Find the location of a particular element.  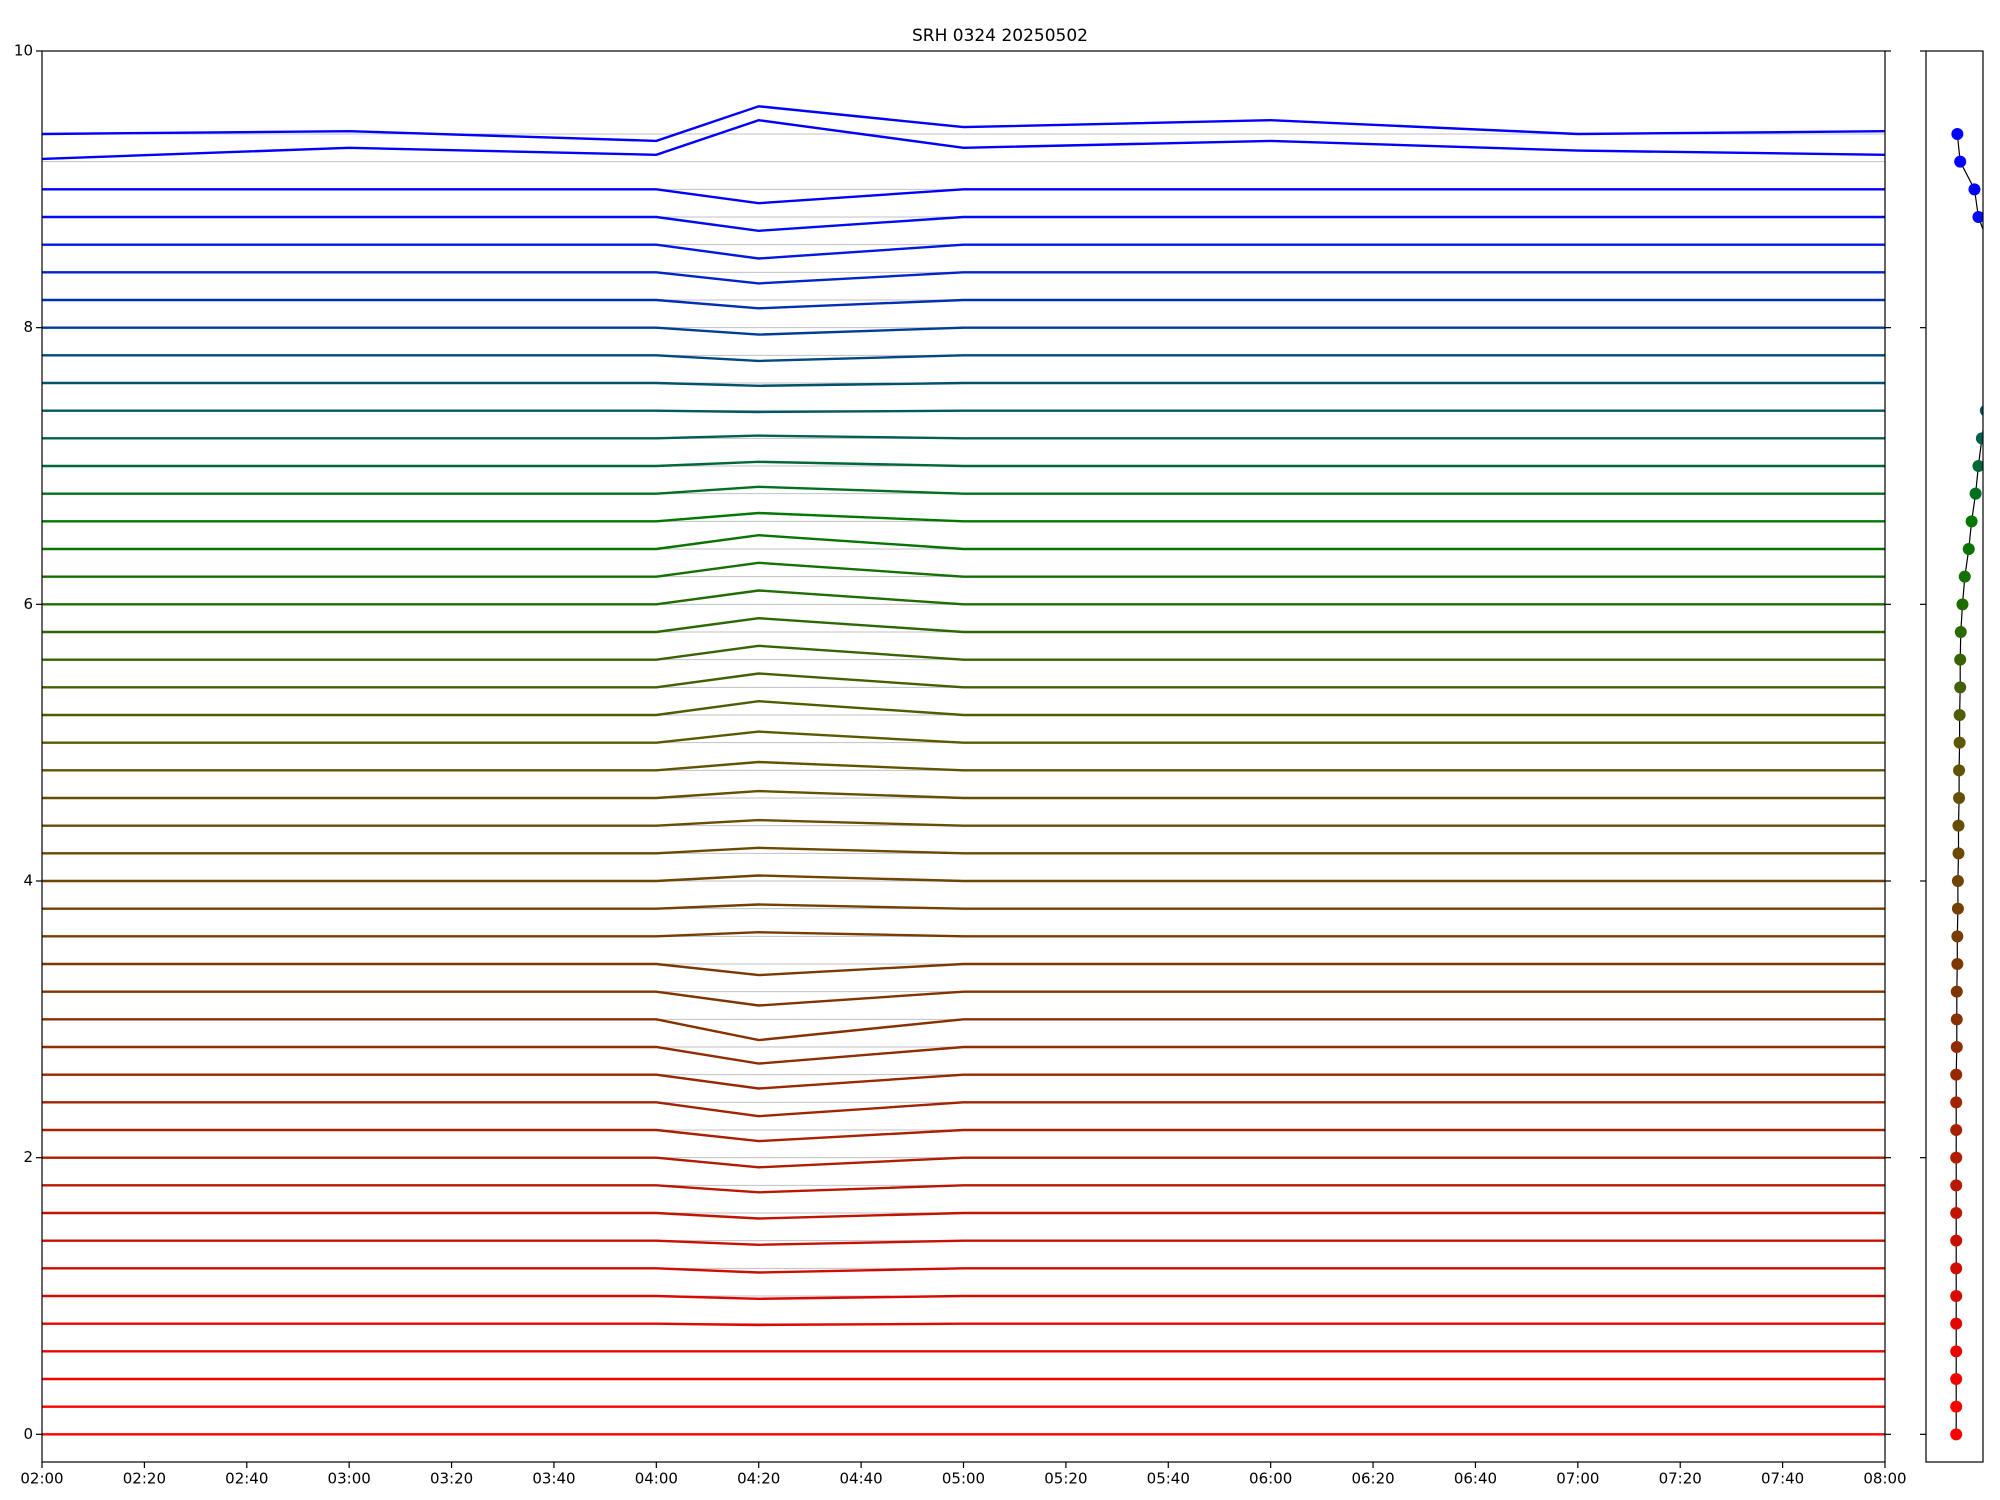

x-tick-label: 05:00 is located at coordinates (963, 1479).